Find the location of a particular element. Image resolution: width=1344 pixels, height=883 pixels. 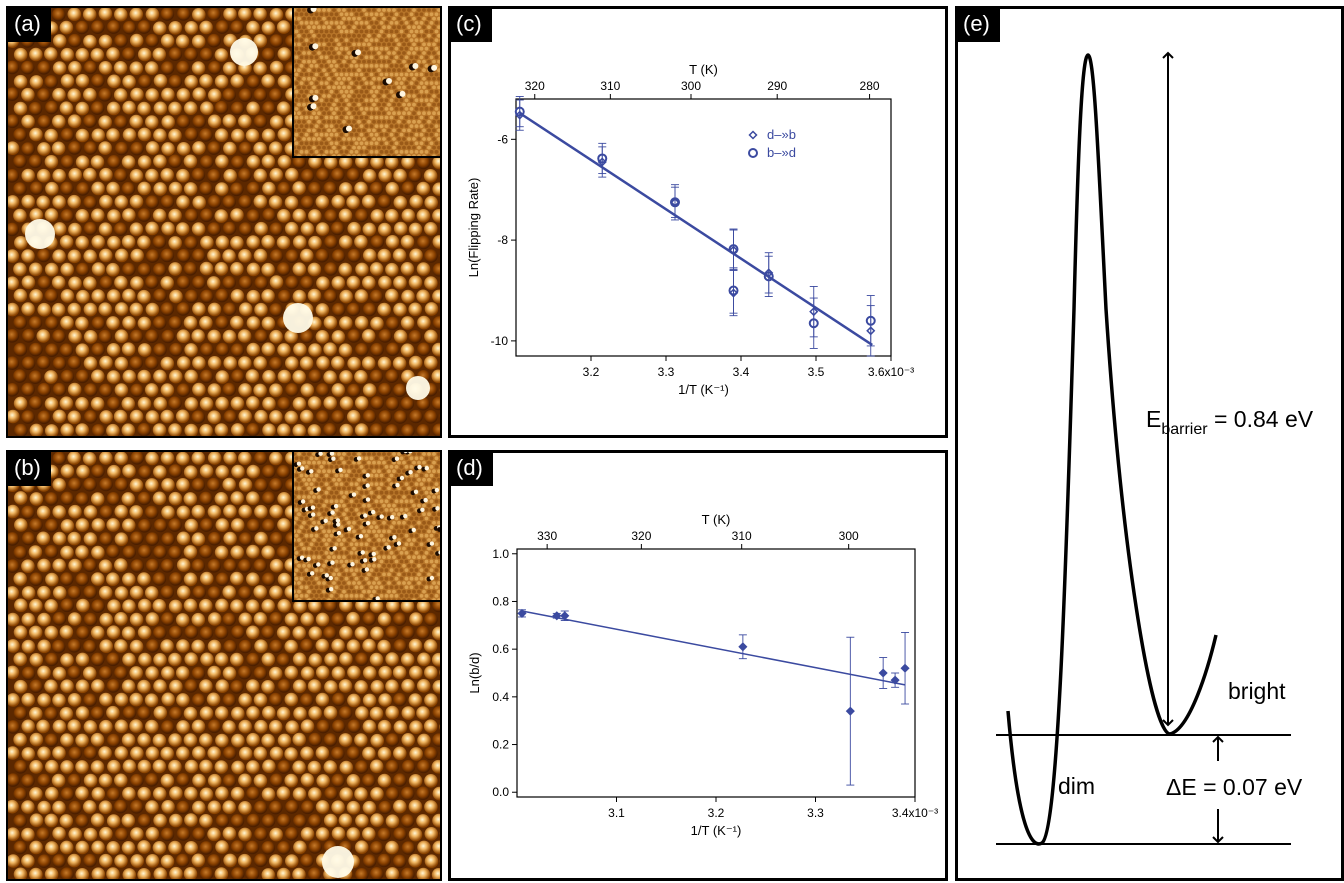

y-tick-label: 0.4 is located at coordinates (500, 697).